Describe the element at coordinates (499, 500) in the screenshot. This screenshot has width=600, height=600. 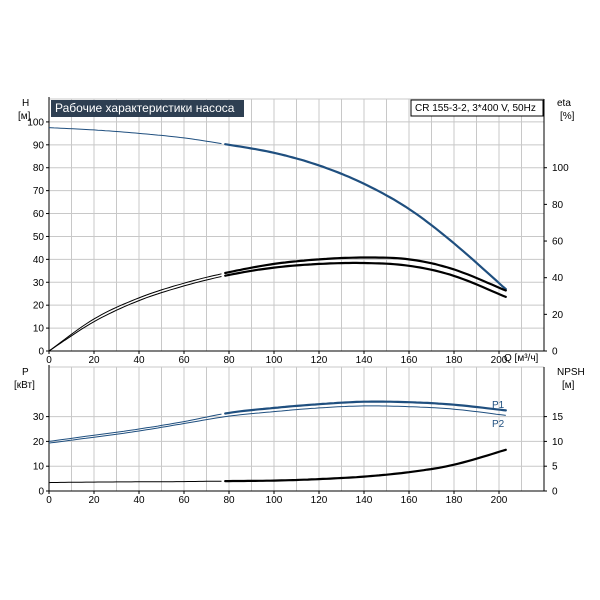
I see `lower-x-tick-label: 200` at that location.